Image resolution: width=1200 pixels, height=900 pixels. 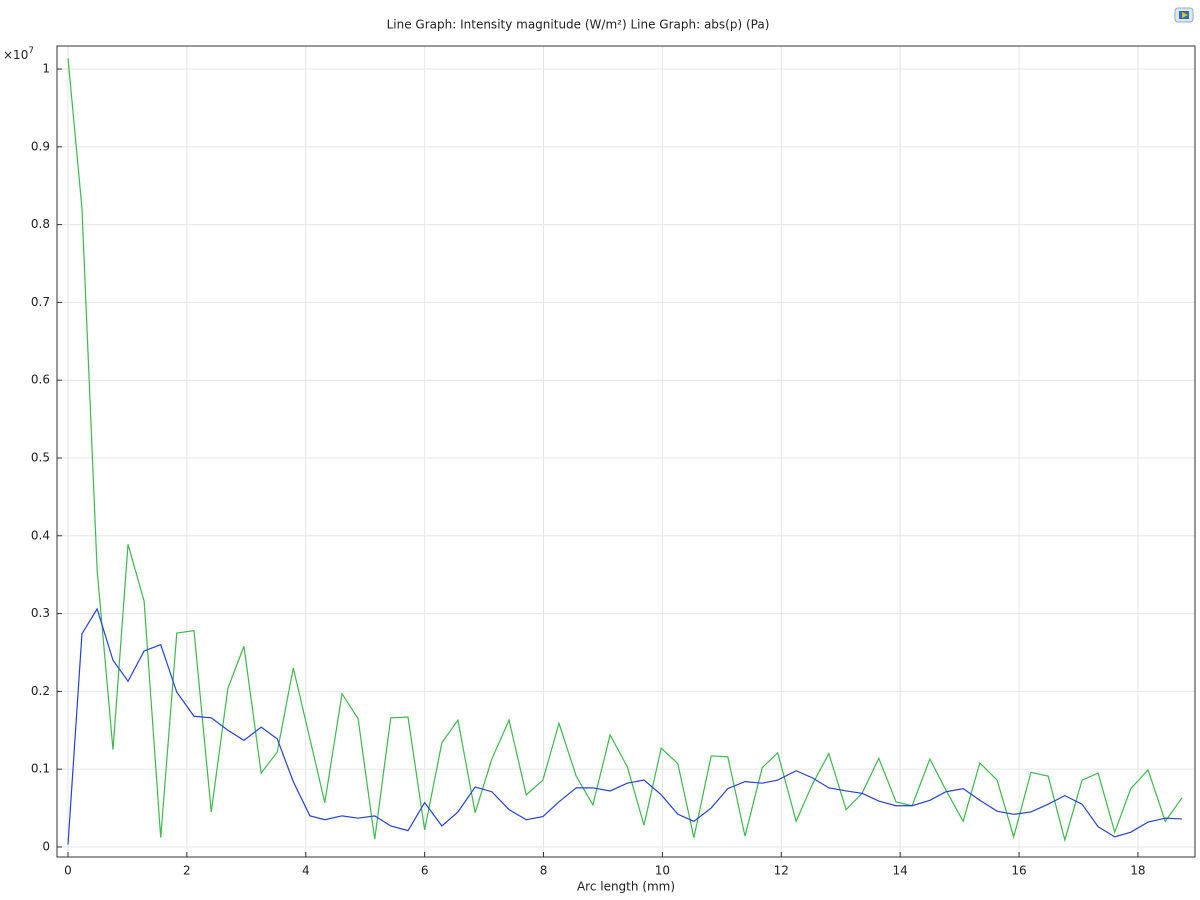 What do you see at coordinates (306, 871) in the screenshot?
I see `x-tick-label: 4` at bounding box center [306, 871].